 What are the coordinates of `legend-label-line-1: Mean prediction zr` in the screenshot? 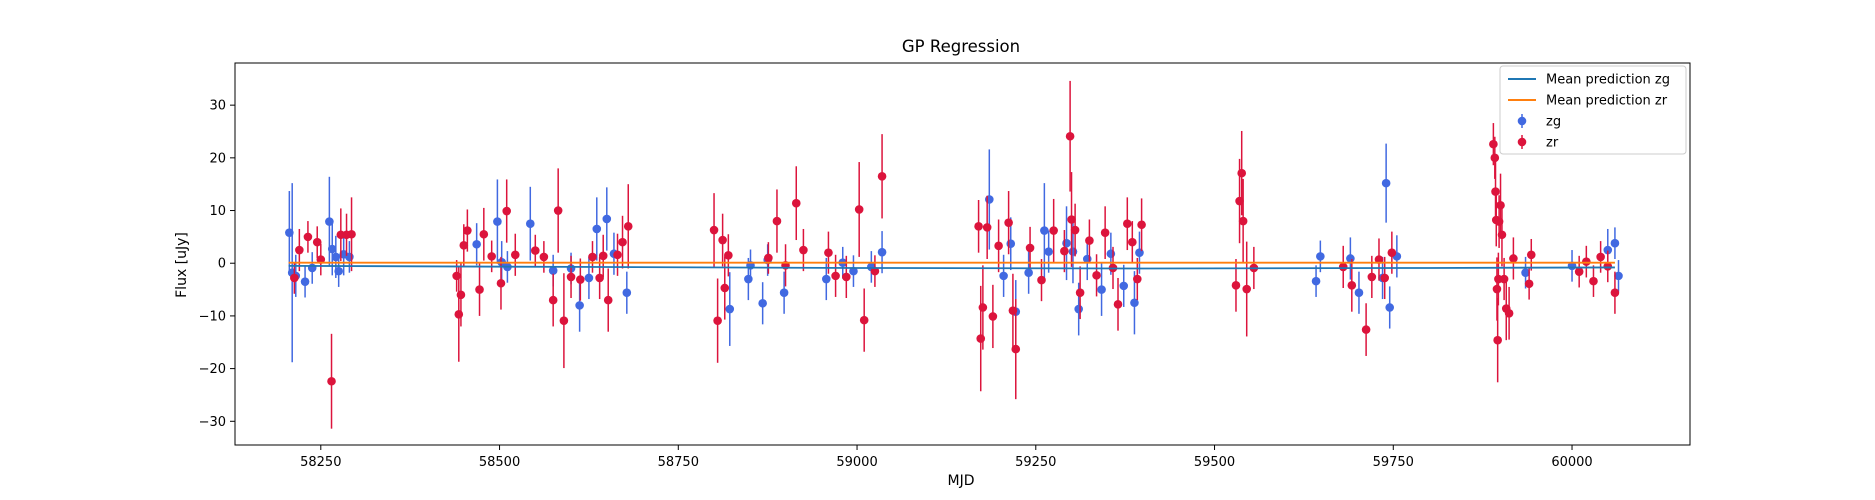 It's located at (1607, 101).